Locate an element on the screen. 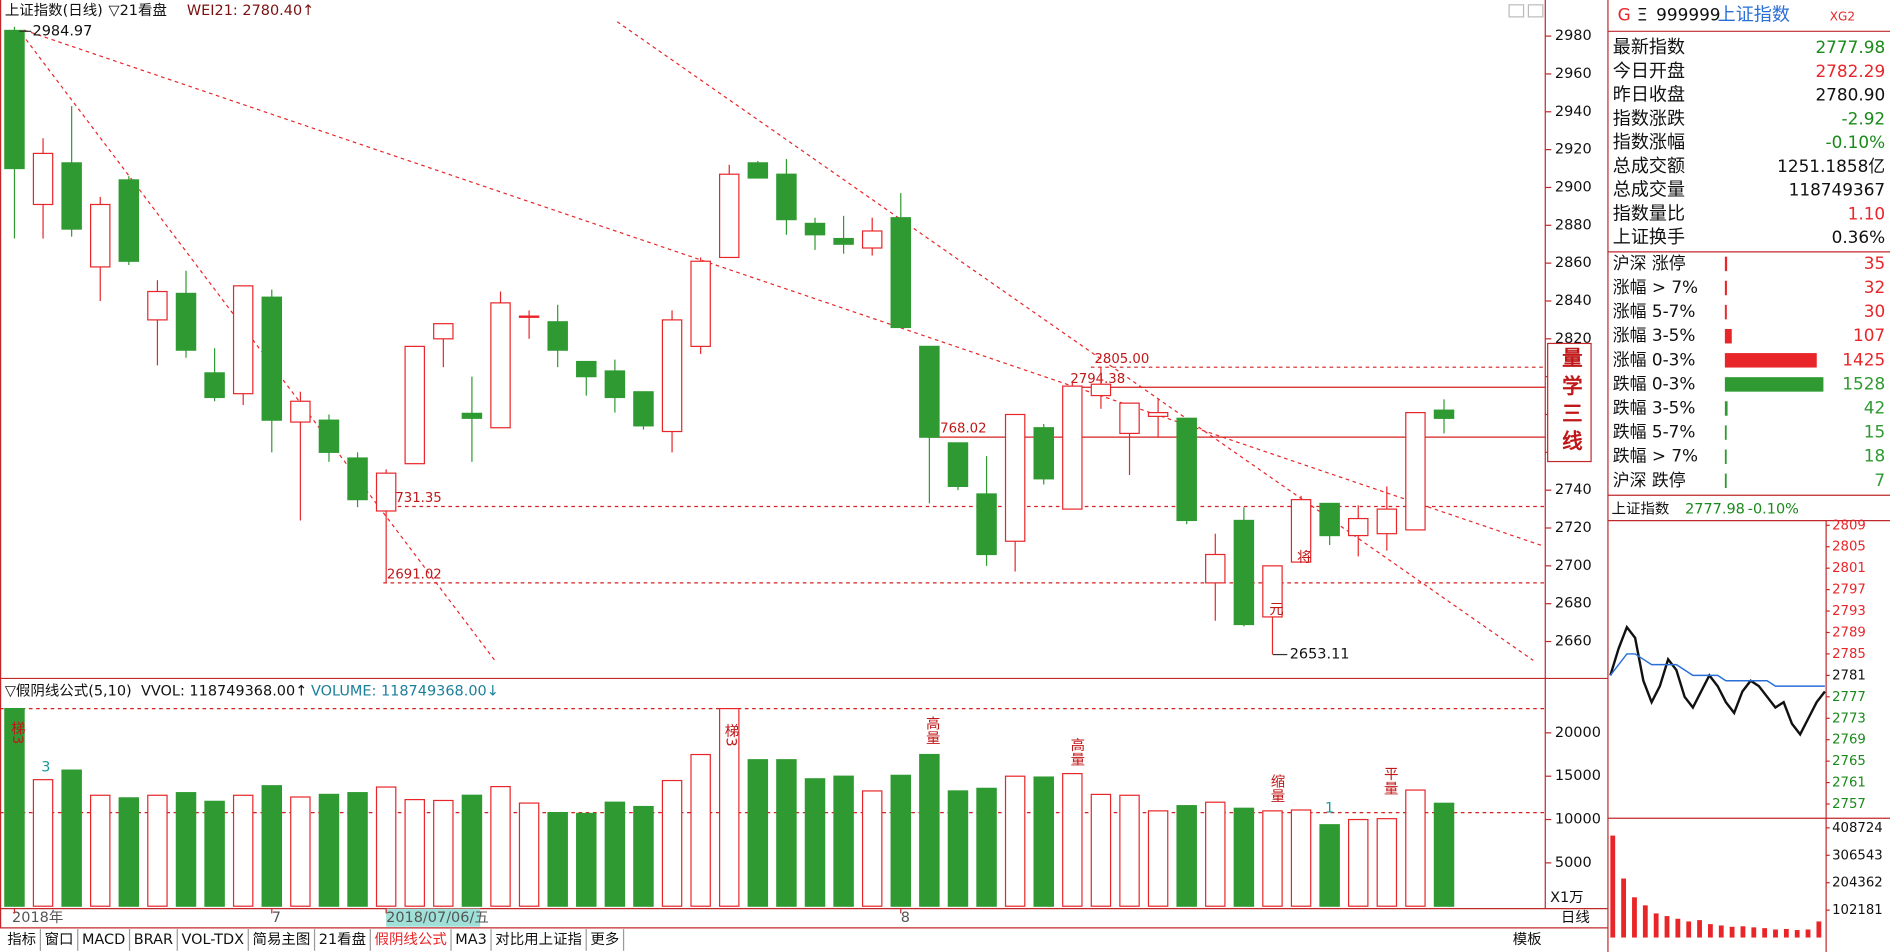 This screenshot has width=1890, height=952. level-label: 2691.02 is located at coordinates (414, 574).